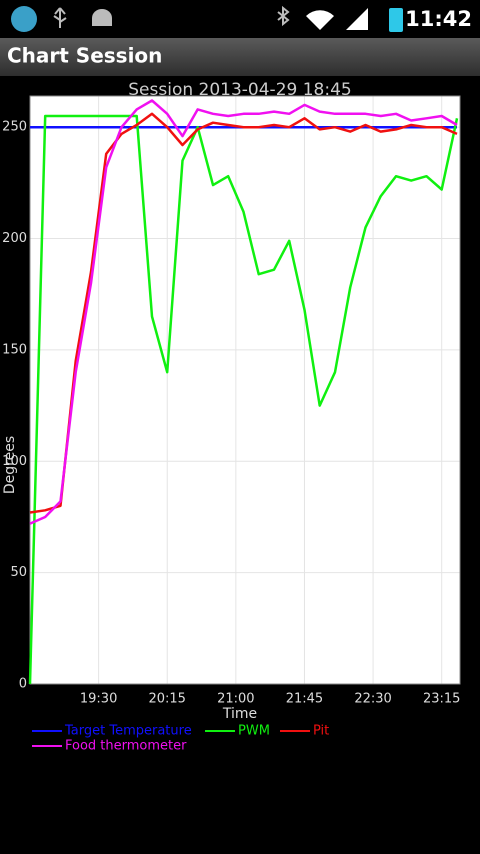 Image resolution: width=480 pixels, height=854 pixels. I want to click on legend-label: Pit, so click(321, 731).